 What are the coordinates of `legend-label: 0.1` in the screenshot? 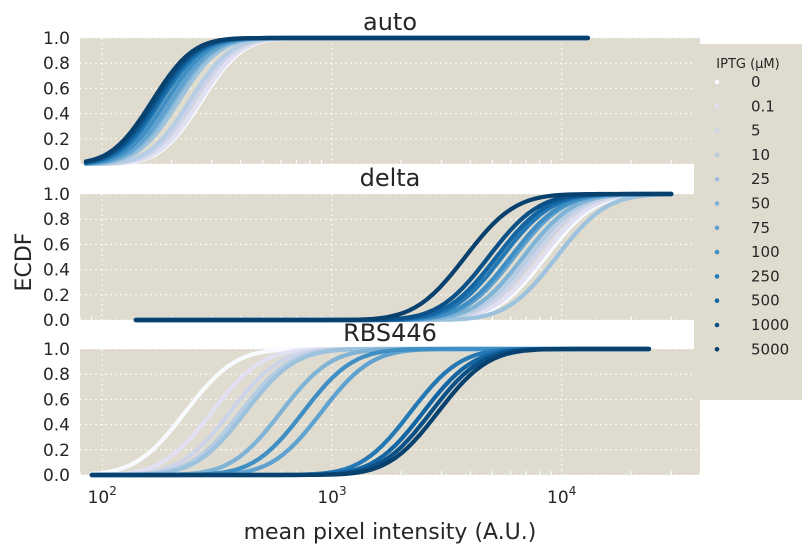 It's located at (763, 106).